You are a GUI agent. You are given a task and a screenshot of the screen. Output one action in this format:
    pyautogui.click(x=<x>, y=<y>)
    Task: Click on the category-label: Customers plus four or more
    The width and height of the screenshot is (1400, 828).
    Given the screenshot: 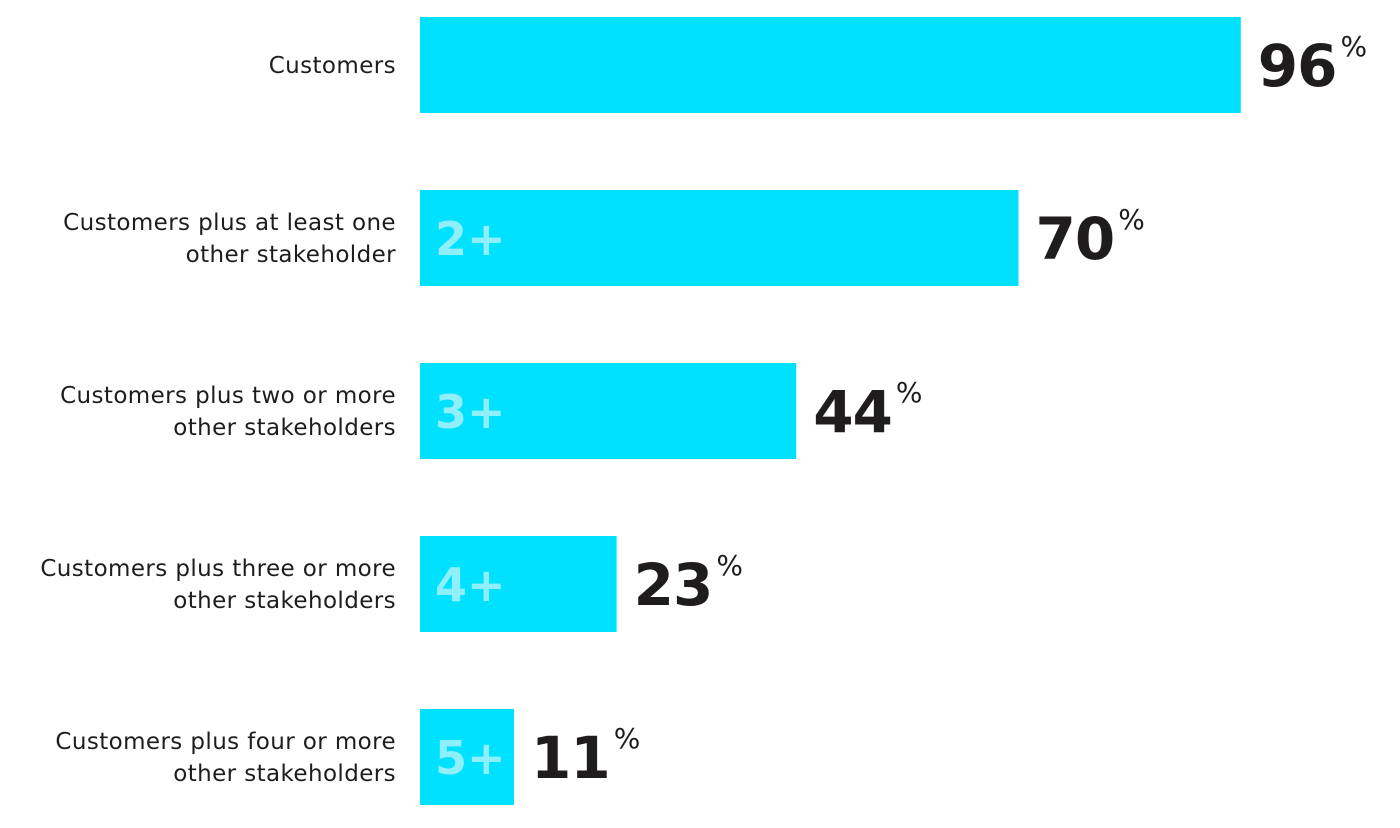 What is the action you would take?
    pyautogui.click(x=225, y=742)
    